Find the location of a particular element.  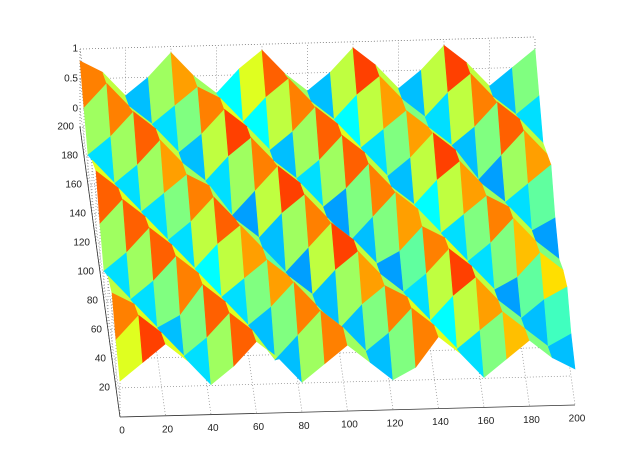

x-tick-label: 120 is located at coordinates (395, 423).